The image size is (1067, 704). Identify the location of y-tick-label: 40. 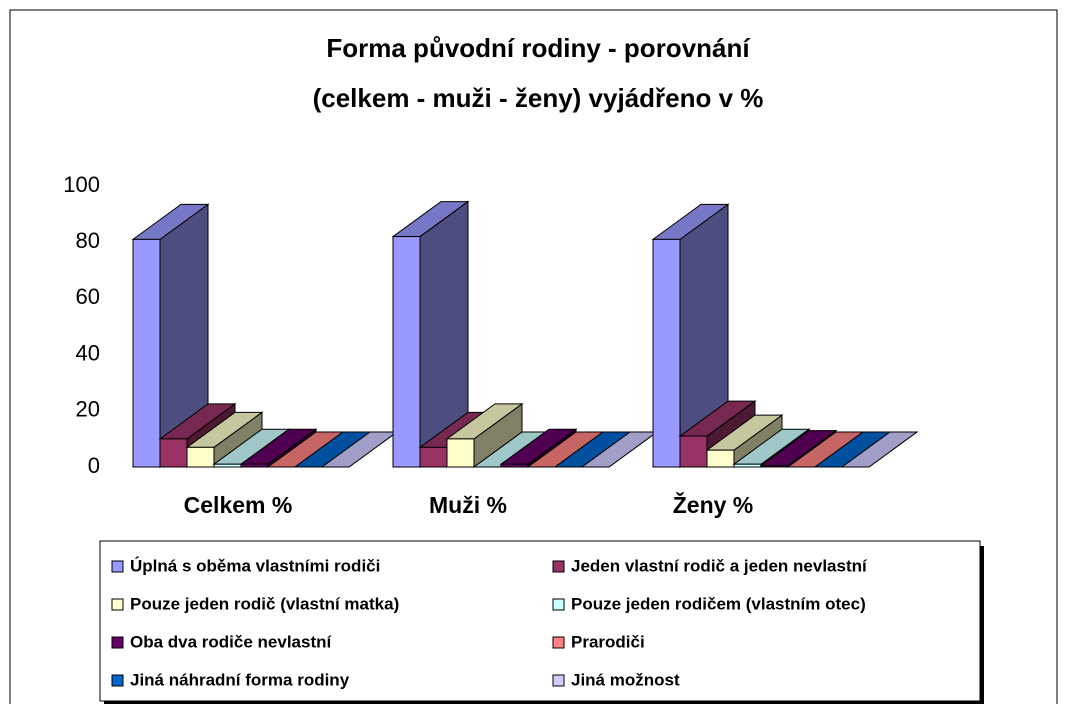
(88, 352).